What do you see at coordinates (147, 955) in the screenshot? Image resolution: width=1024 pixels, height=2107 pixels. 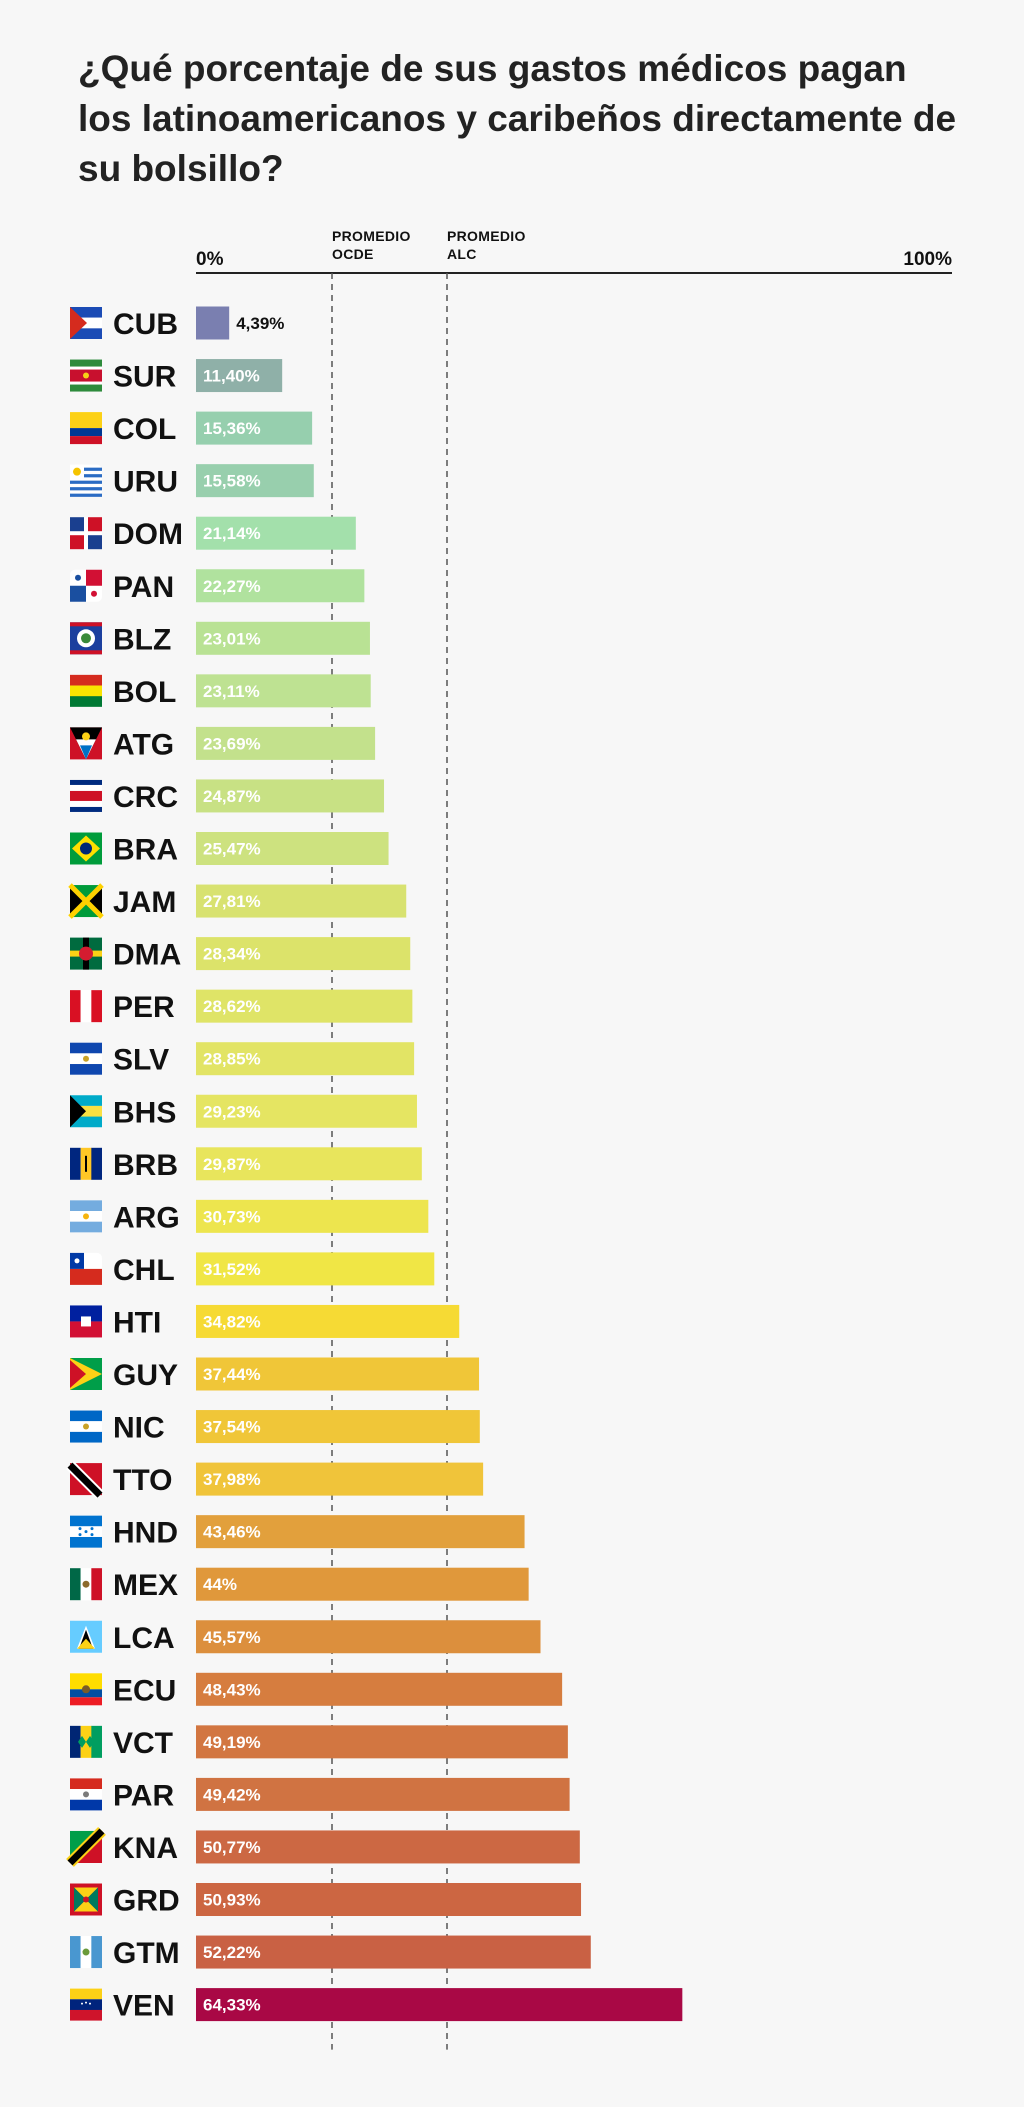 I see `country-code-label: DMA` at bounding box center [147, 955].